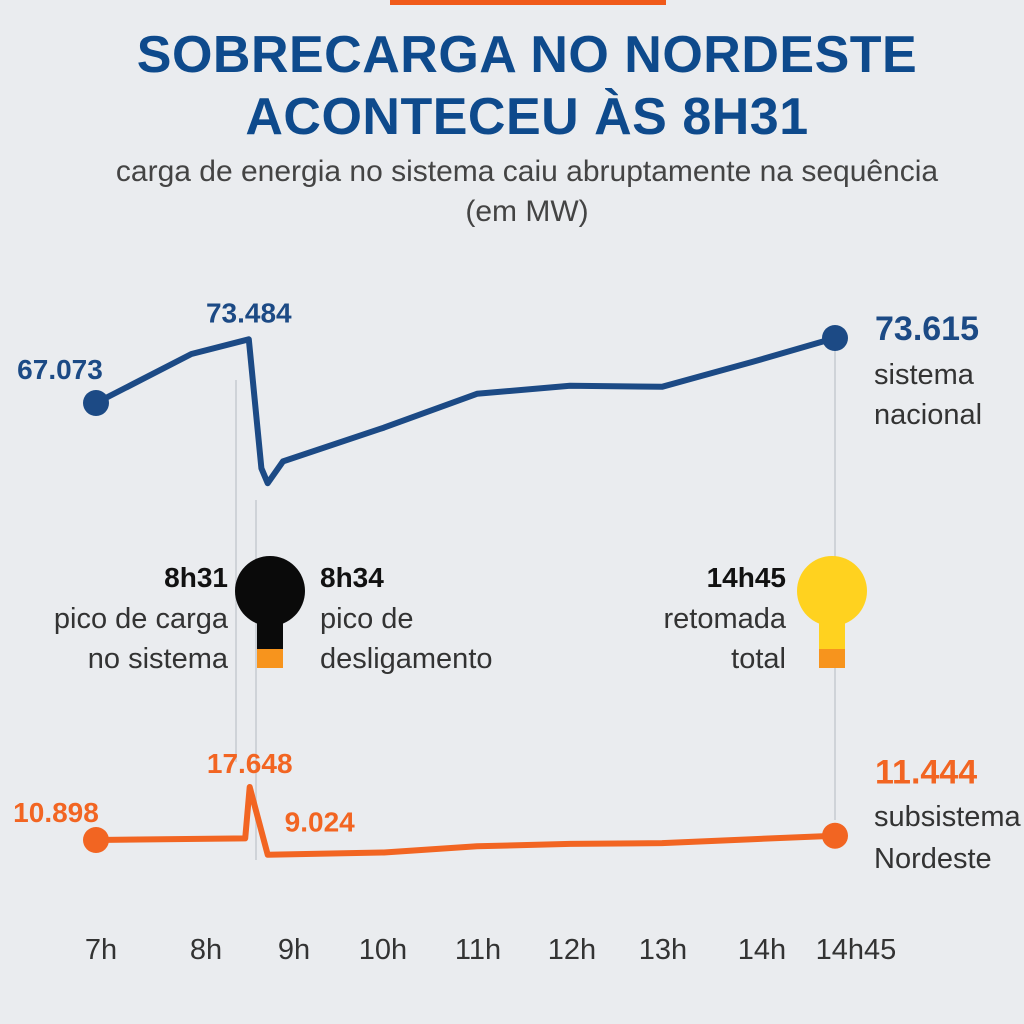 The width and height of the screenshot is (1024, 1024). I want to click on series-name: Nordeste, so click(933, 859).